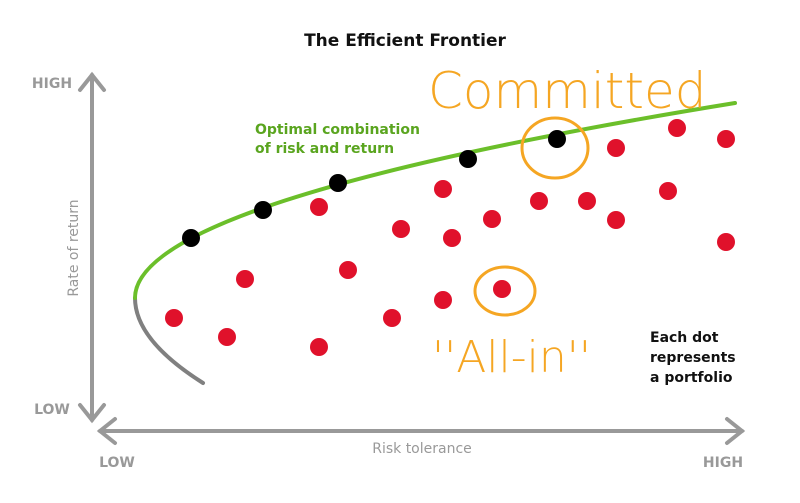  What do you see at coordinates (52, 84) in the screenshot?
I see `y-high: HIGH` at bounding box center [52, 84].